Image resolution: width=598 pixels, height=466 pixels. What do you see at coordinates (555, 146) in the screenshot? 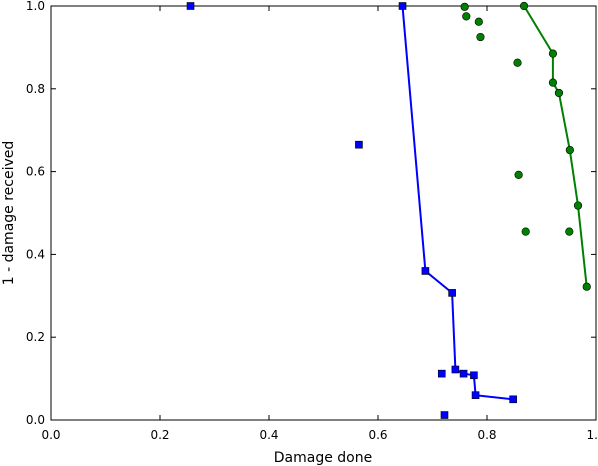
I see `series-2-frontier-line` at bounding box center [555, 146].